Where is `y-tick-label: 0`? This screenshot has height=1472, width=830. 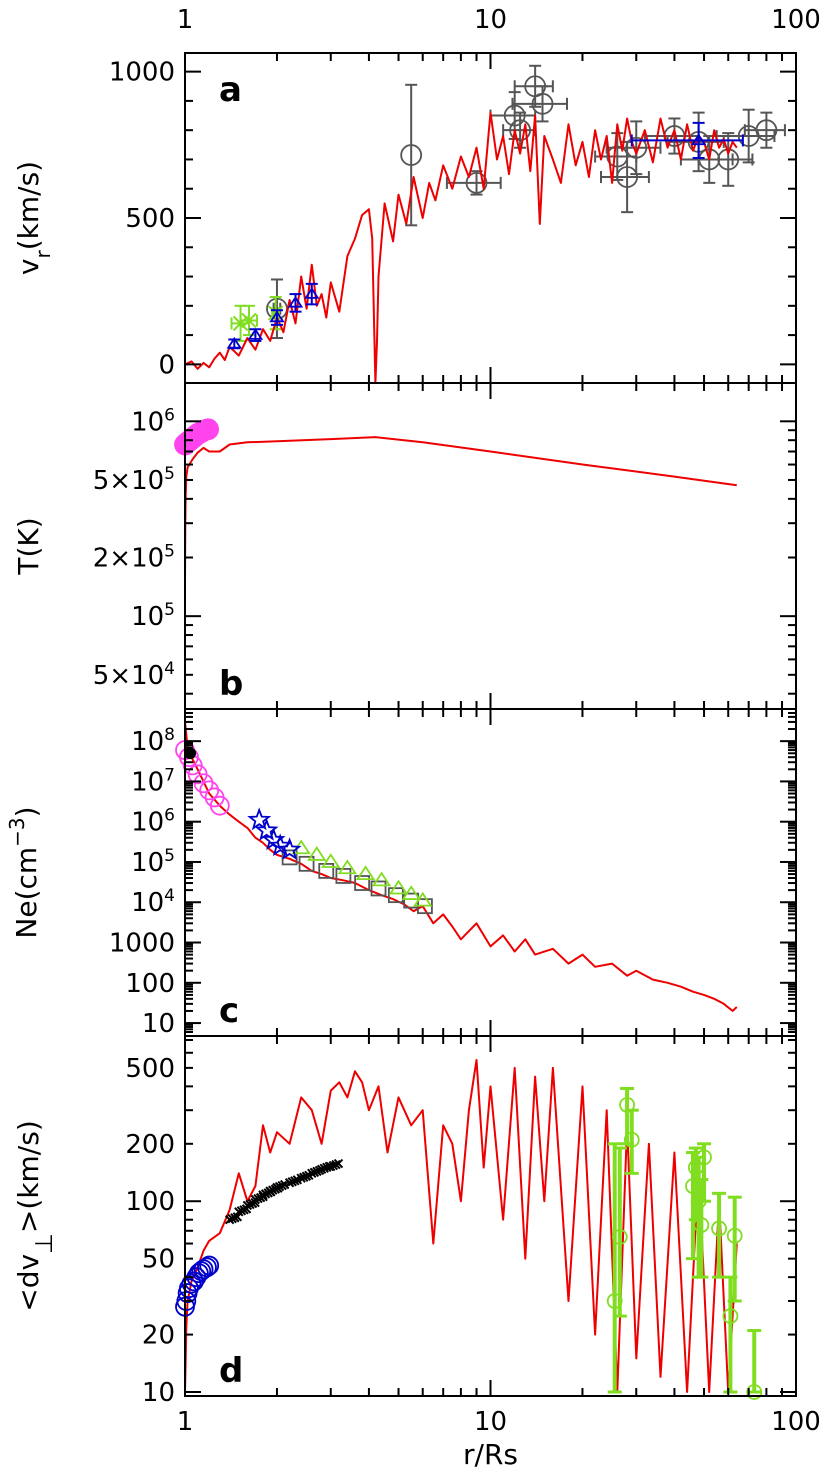 y-tick-label: 0 is located at coordinates (166, 365).